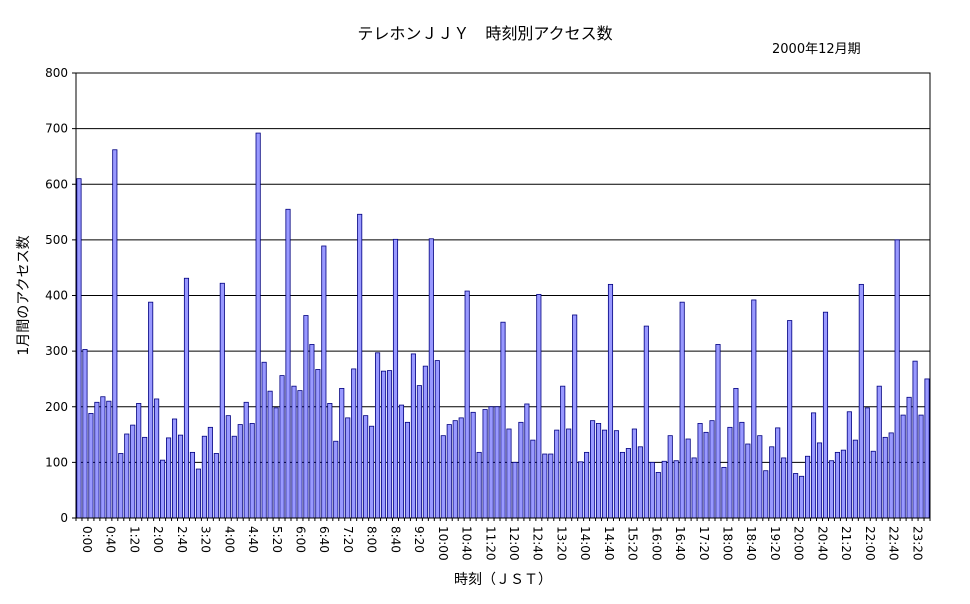 The height and width of the screenshot is (604, 970). What do you see at coordinates (419, 539) in the screenshot?
I see `x-tick-label: 9:20` at bounding box center [419, 539].